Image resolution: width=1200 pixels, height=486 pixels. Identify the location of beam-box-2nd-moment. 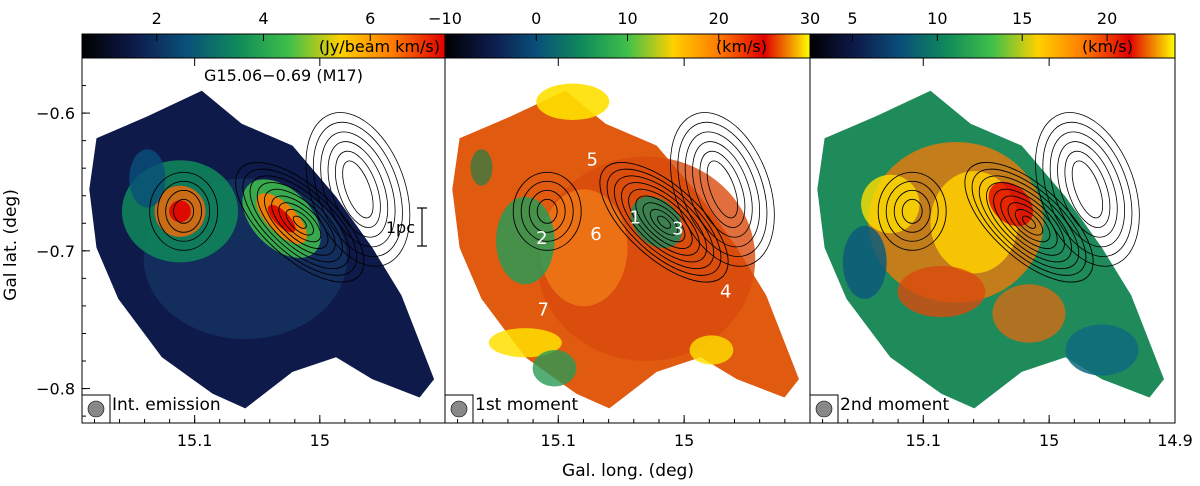
(824, 409).